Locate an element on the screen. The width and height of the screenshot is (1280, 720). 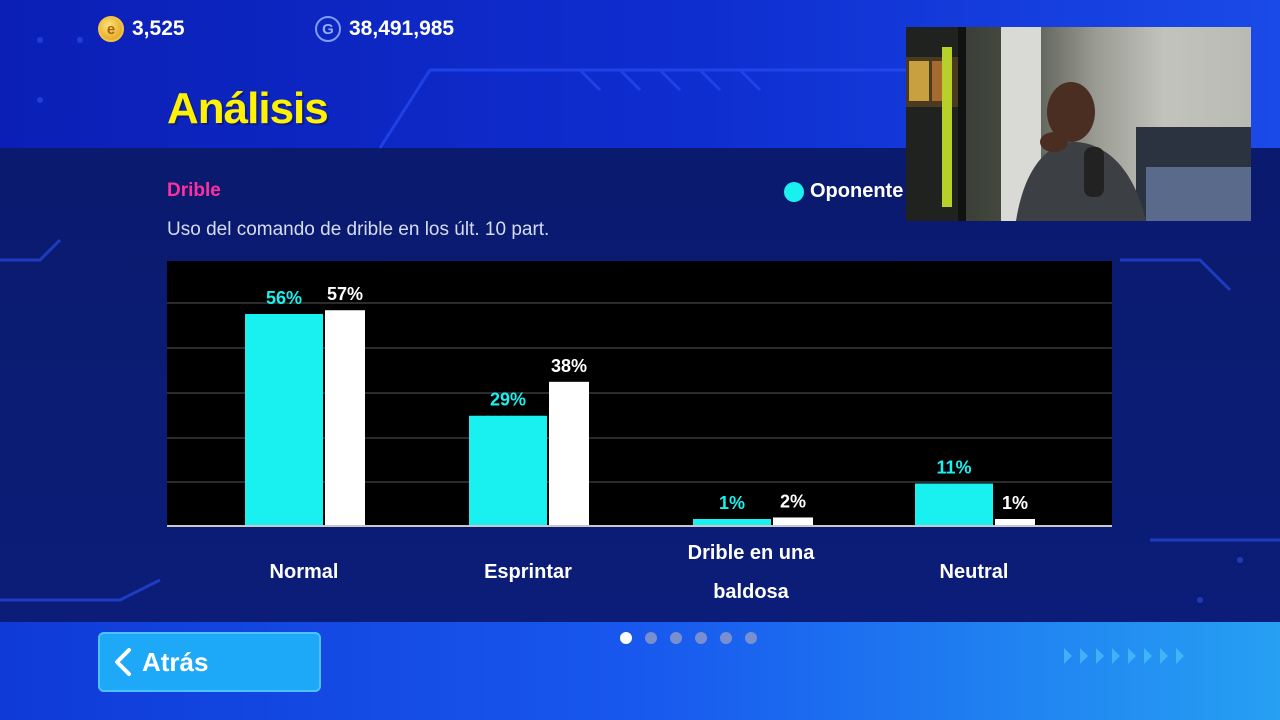
ecoin-icon: e is located at coordinates (111, 29).